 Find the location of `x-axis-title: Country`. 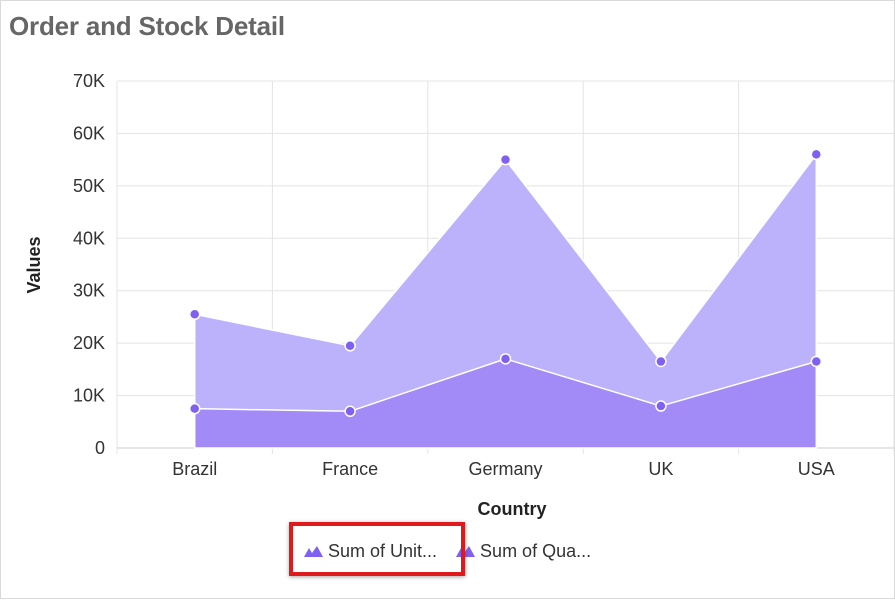

x-axis-title: Country is located at coordinates (512, 509).